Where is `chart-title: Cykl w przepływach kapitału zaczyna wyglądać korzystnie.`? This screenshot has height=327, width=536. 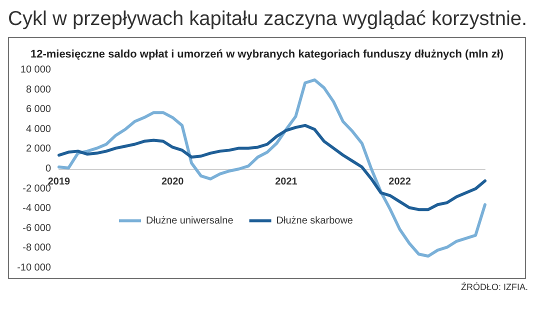 chart-title: Cykl w przepływach kapitału zaczyna wyglądać korzystnie. is located at coordinates (268, 19).